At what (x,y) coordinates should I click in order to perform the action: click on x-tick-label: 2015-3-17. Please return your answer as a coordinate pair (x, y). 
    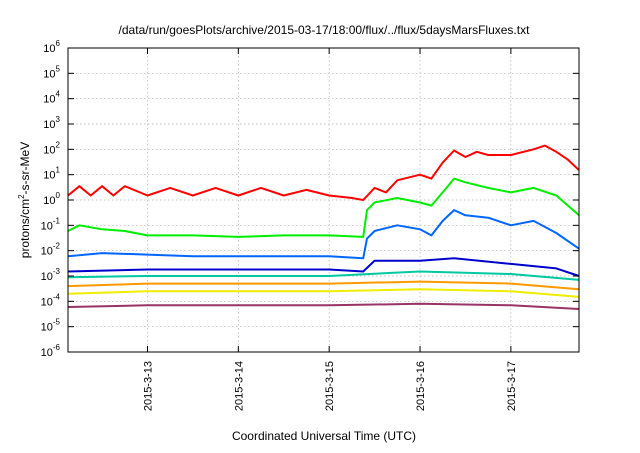
    Looking at the image, I should click on (512, 386).